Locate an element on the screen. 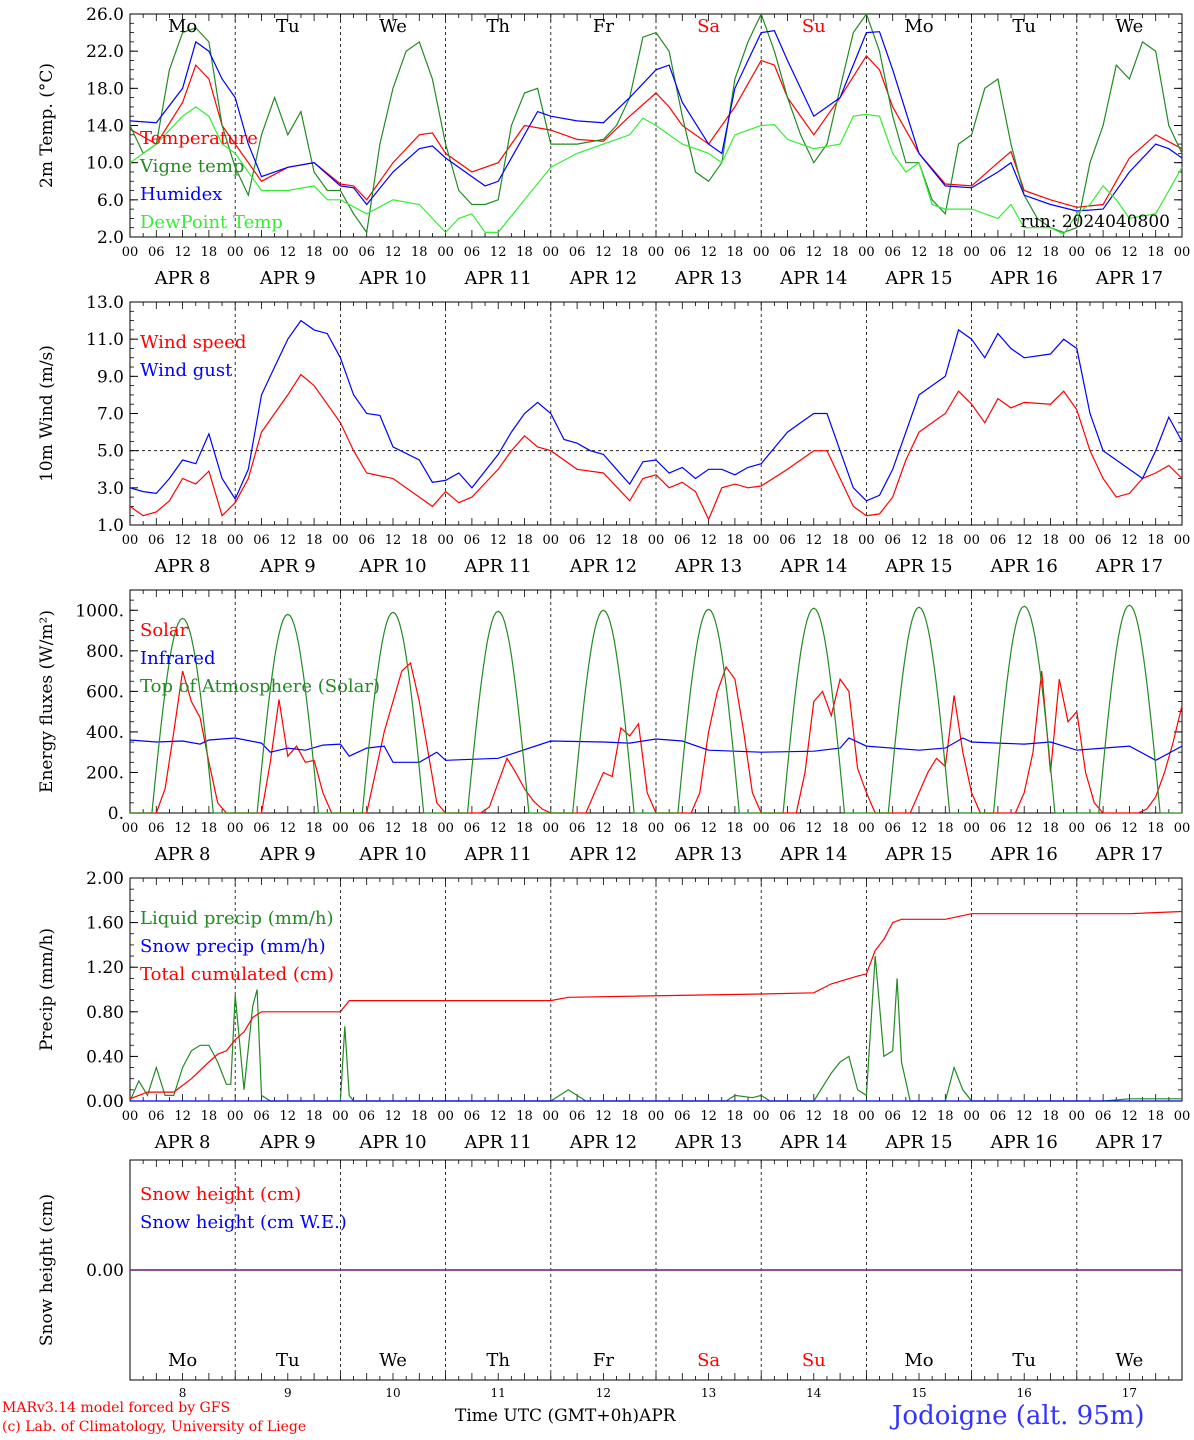  day-name: Th is located at coordinates (498, 1360).